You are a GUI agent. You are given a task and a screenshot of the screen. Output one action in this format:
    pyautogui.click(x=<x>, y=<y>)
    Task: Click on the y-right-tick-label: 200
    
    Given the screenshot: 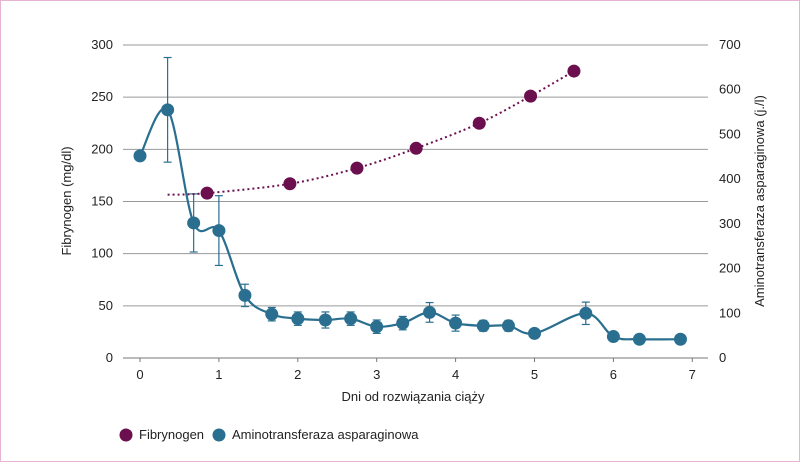 What is the action you would take?
    pyautogui.click(x=730, y=268)
    